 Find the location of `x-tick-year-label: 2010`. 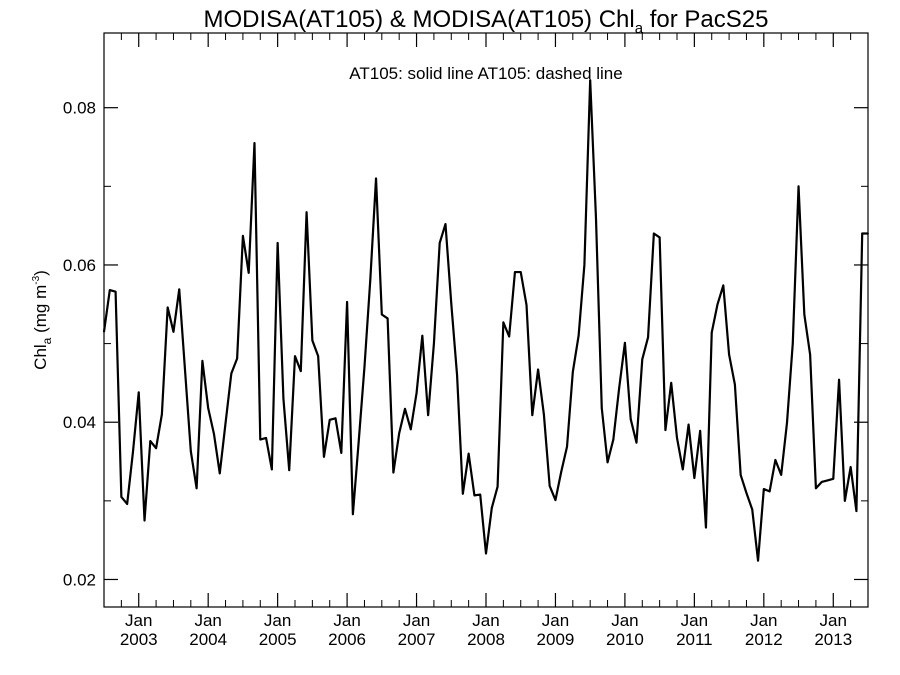

x-tick-year-label: 2010 is located at coordinates (625, 639).